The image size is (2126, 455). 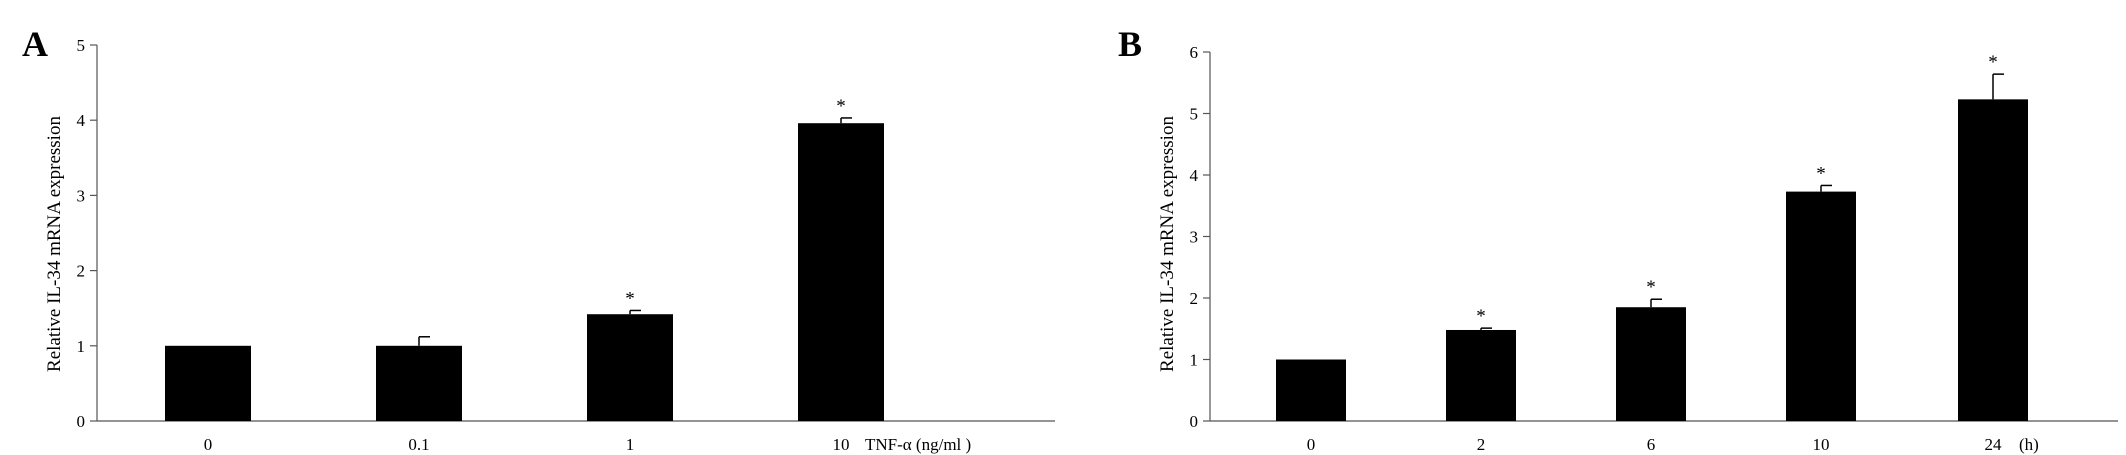 I want to click on y-tick-label-b-5: 5, so click(x=1194, y=114).